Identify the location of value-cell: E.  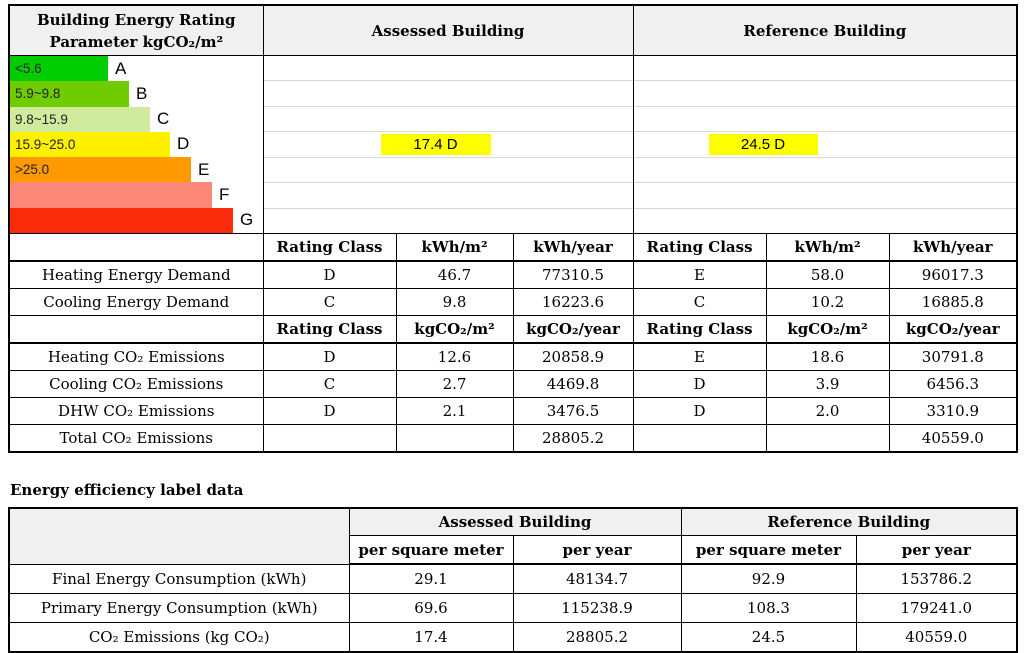
(699, 274).